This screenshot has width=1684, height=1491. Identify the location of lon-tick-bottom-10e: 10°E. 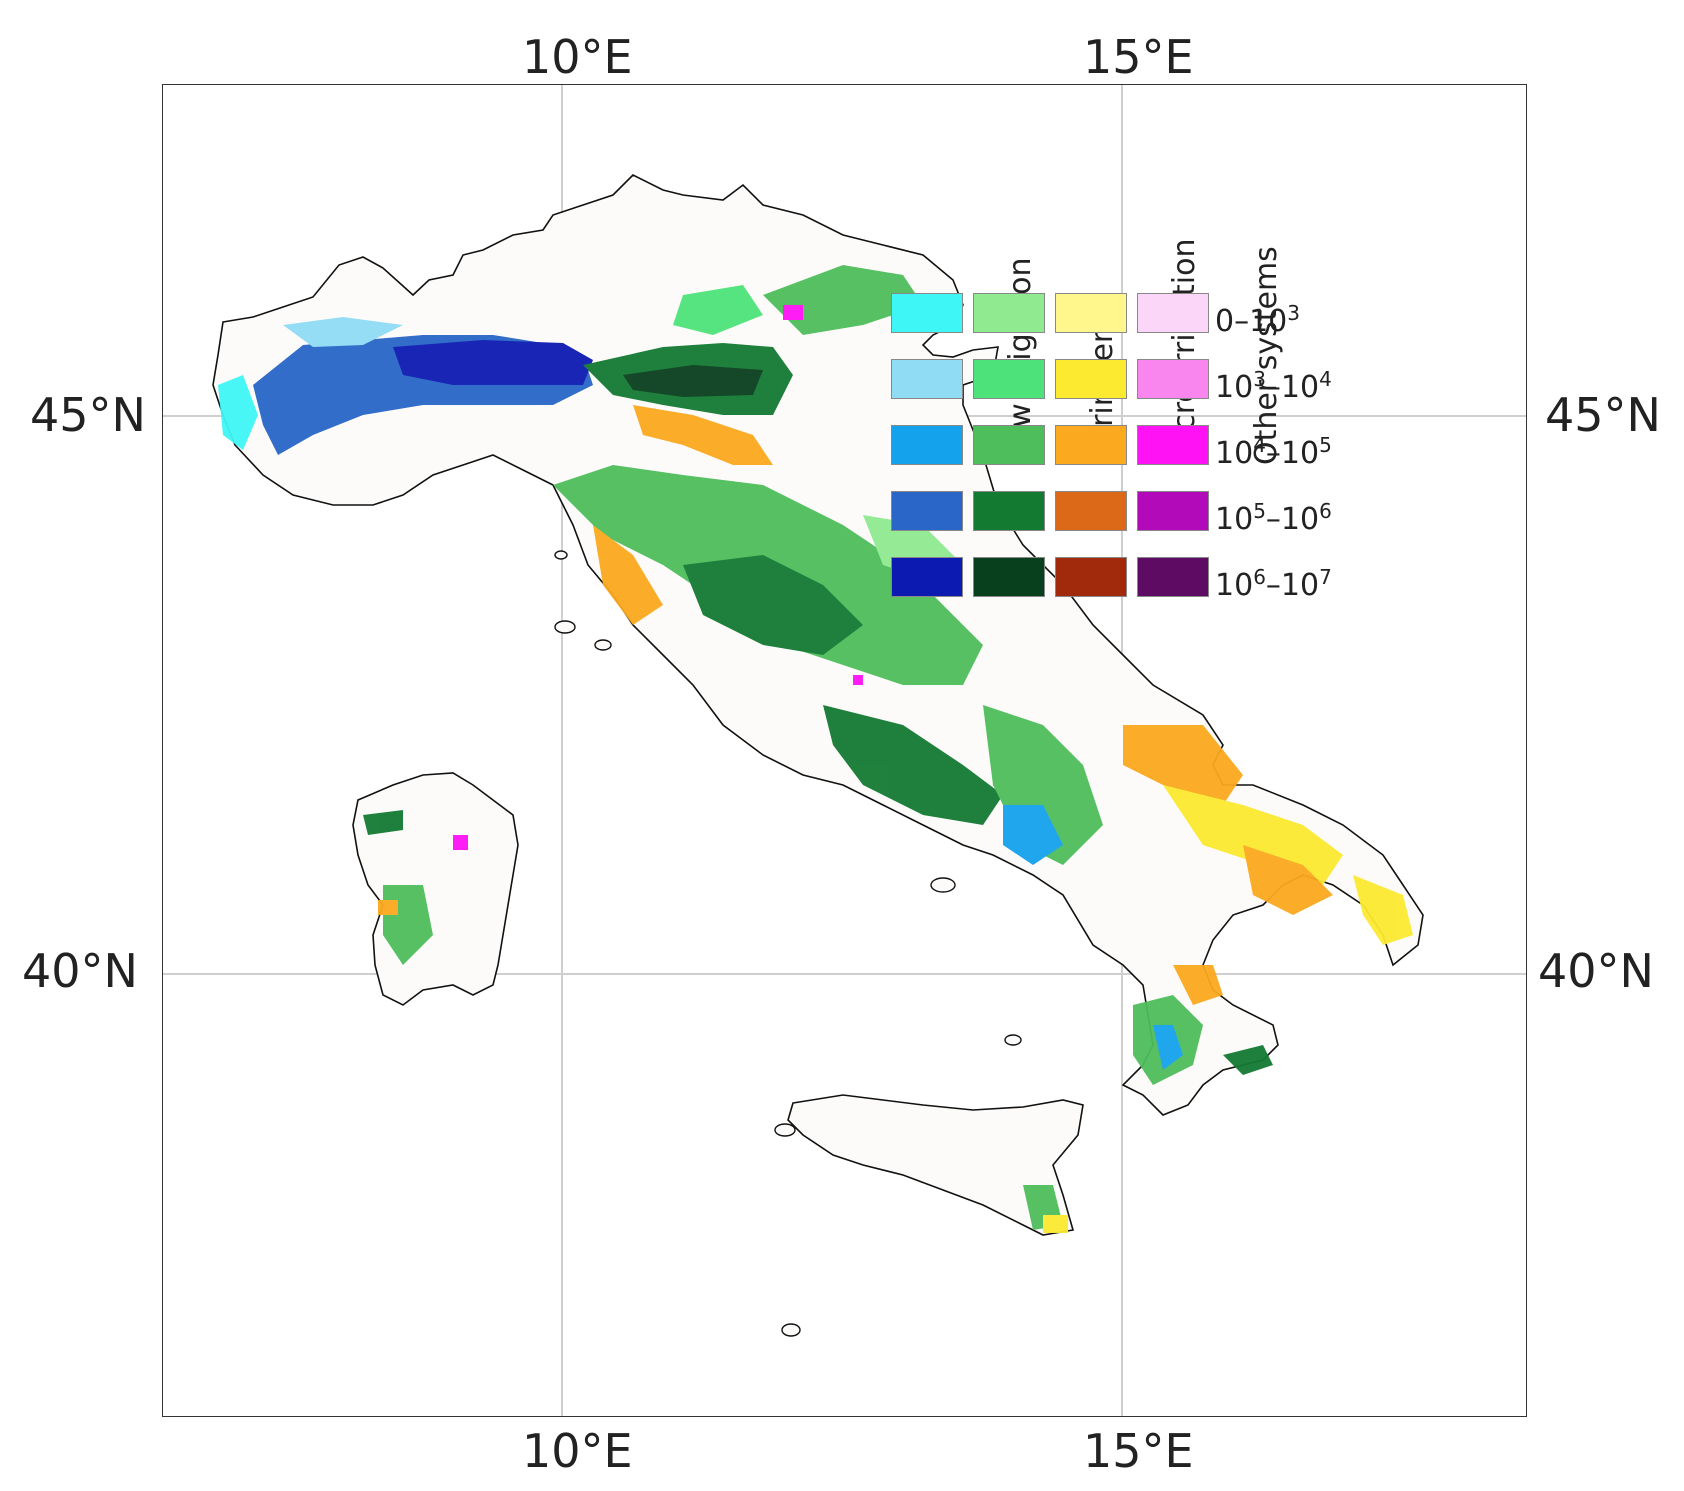
(577, 1451).